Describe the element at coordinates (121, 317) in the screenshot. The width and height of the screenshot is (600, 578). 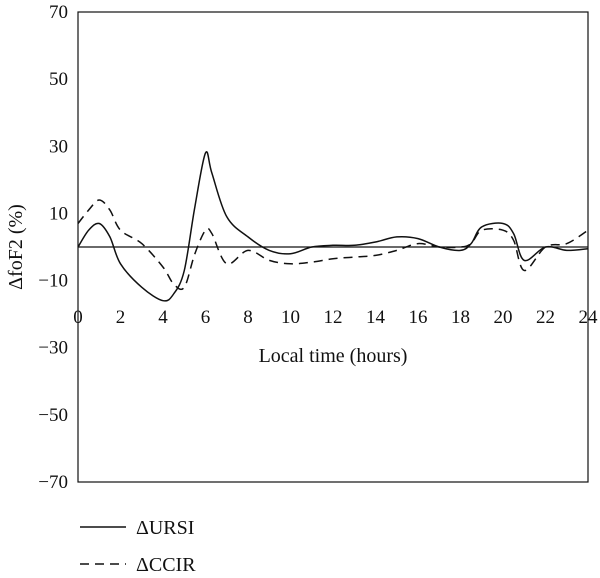
I see `x-tick-label: 2` at that location.